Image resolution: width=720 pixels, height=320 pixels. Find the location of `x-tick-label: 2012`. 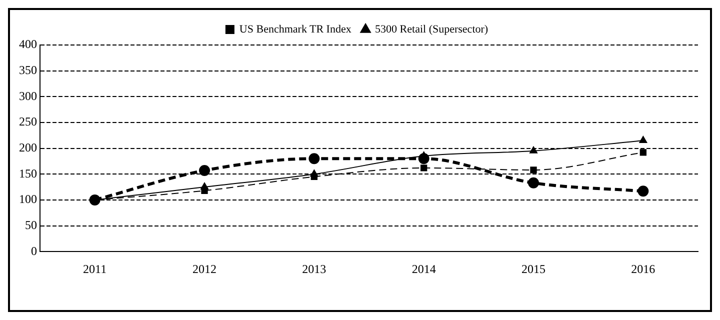

x-tick-label: 2012 is located at coordinates (204, 269).